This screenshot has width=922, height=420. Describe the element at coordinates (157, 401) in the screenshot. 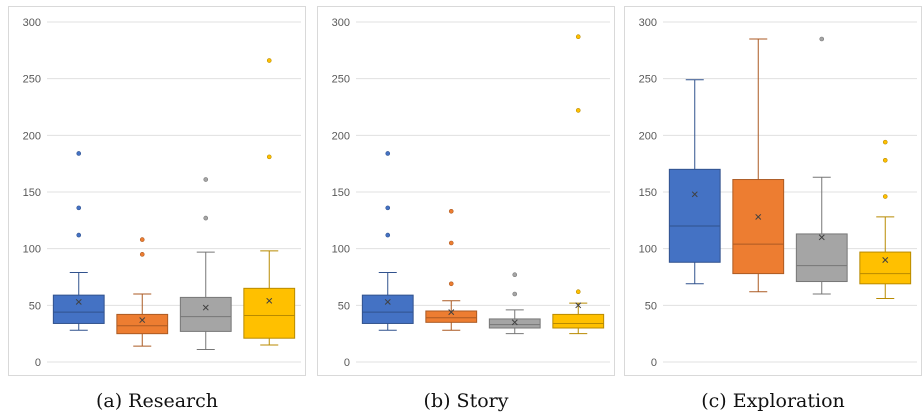

I see `caption-research: (a) Research` at that location.